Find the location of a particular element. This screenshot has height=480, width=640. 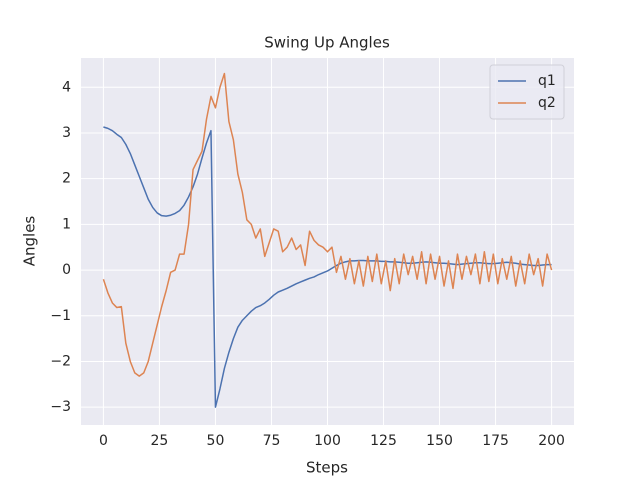

legend-label: q1 is located at coordinates (547, 81).